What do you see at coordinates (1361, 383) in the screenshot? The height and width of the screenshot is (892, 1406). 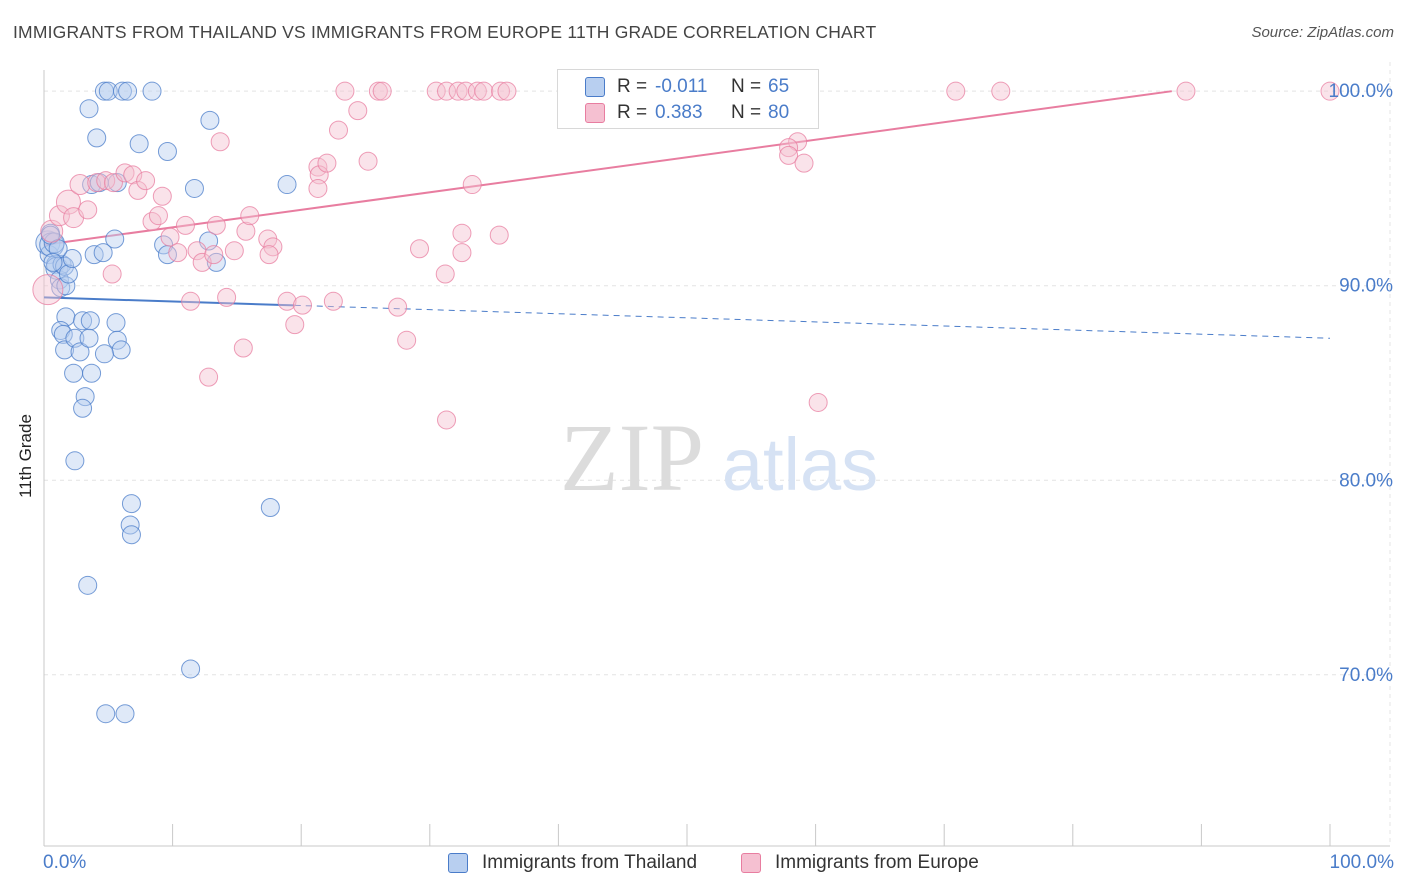 I see `y-tick-labels: 100.0% 90.0% 80.0% 70.0%` at bounding box center [1361, 383].